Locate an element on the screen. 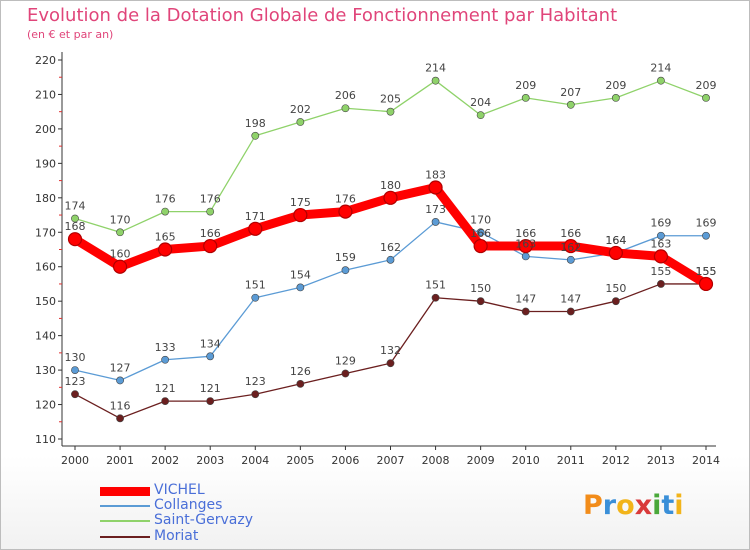 The height and width of the screenshot is (550, 750). data-label-saint-gervazy: 170 is located at coordinates (120, 219).